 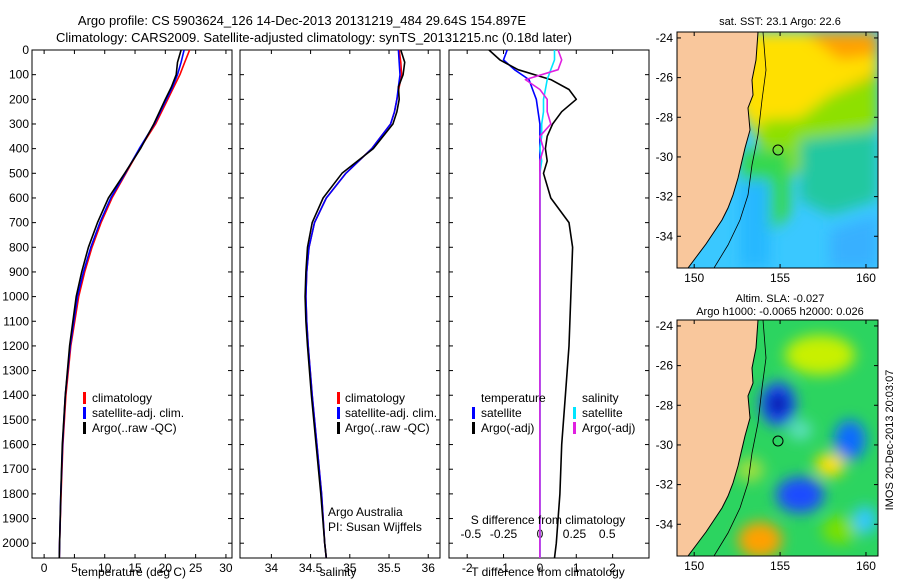 What do you see at coordinates (15, 395) in the screenshot?
I see `depth-tick-label: 1400` at bounding box center [15, 395].